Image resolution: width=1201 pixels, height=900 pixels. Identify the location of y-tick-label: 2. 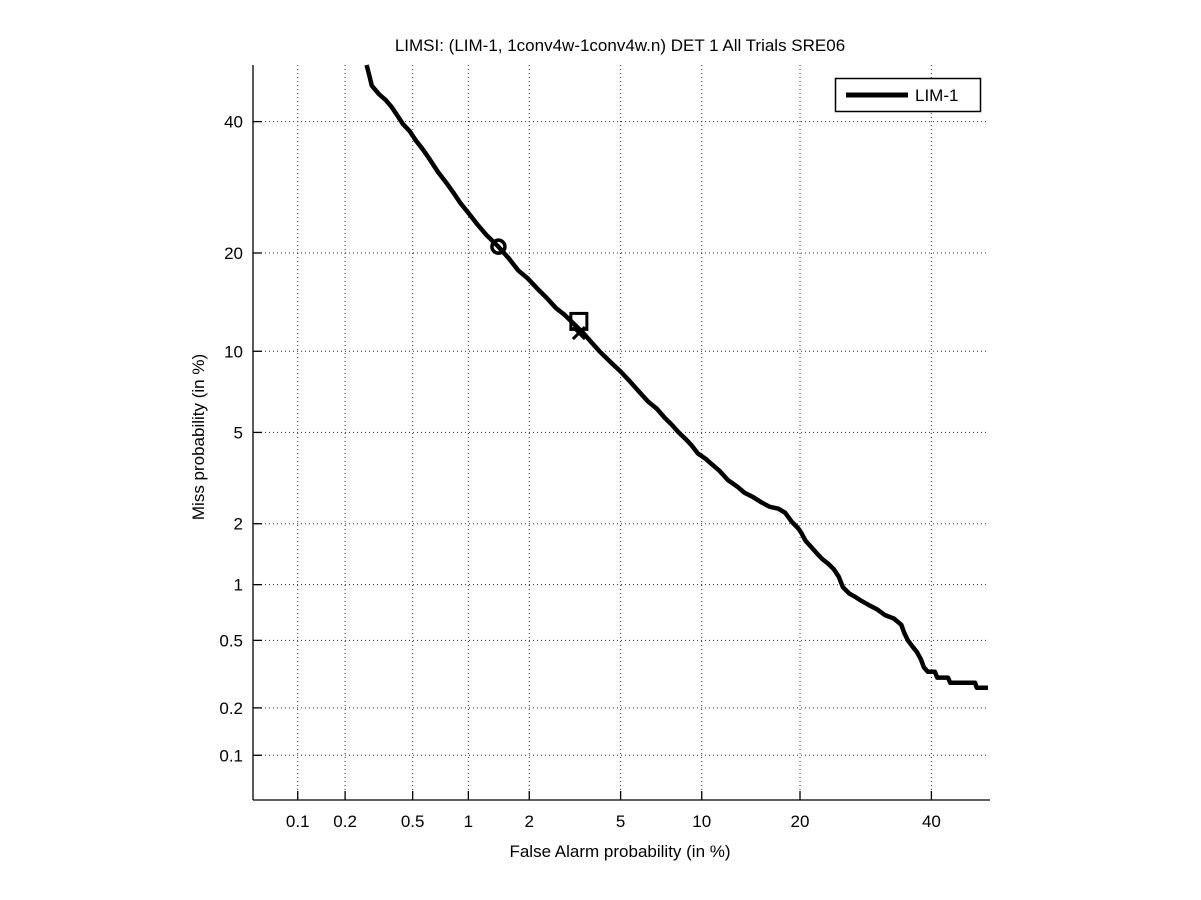
(238, 524).